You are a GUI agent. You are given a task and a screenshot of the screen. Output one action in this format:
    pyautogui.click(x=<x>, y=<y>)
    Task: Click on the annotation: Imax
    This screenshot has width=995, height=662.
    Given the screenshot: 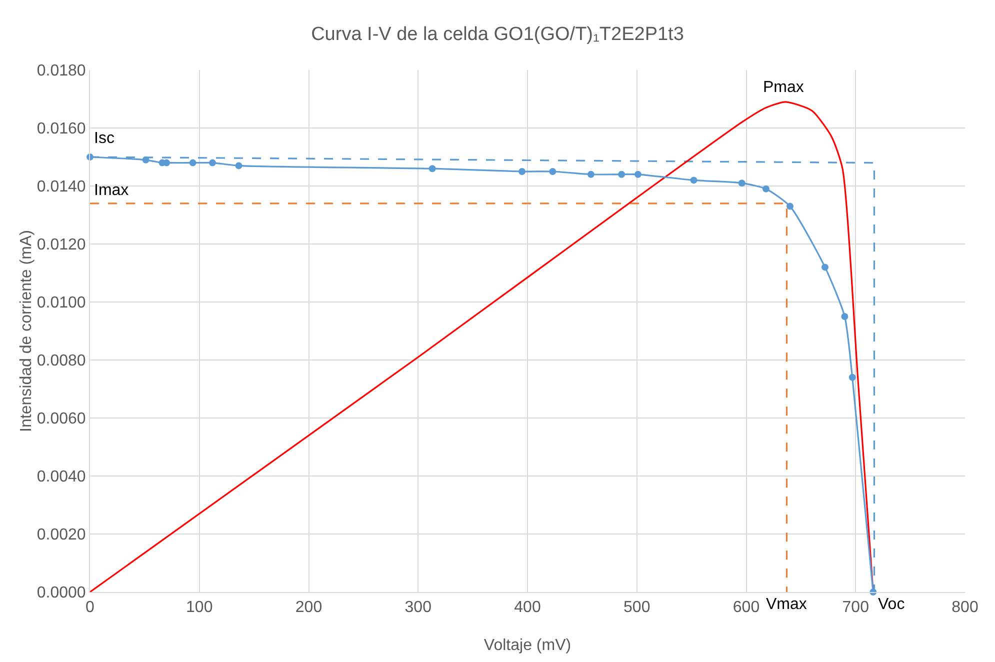 What is the action you would take?
    pyautogui.click(x=111, y=190)
    